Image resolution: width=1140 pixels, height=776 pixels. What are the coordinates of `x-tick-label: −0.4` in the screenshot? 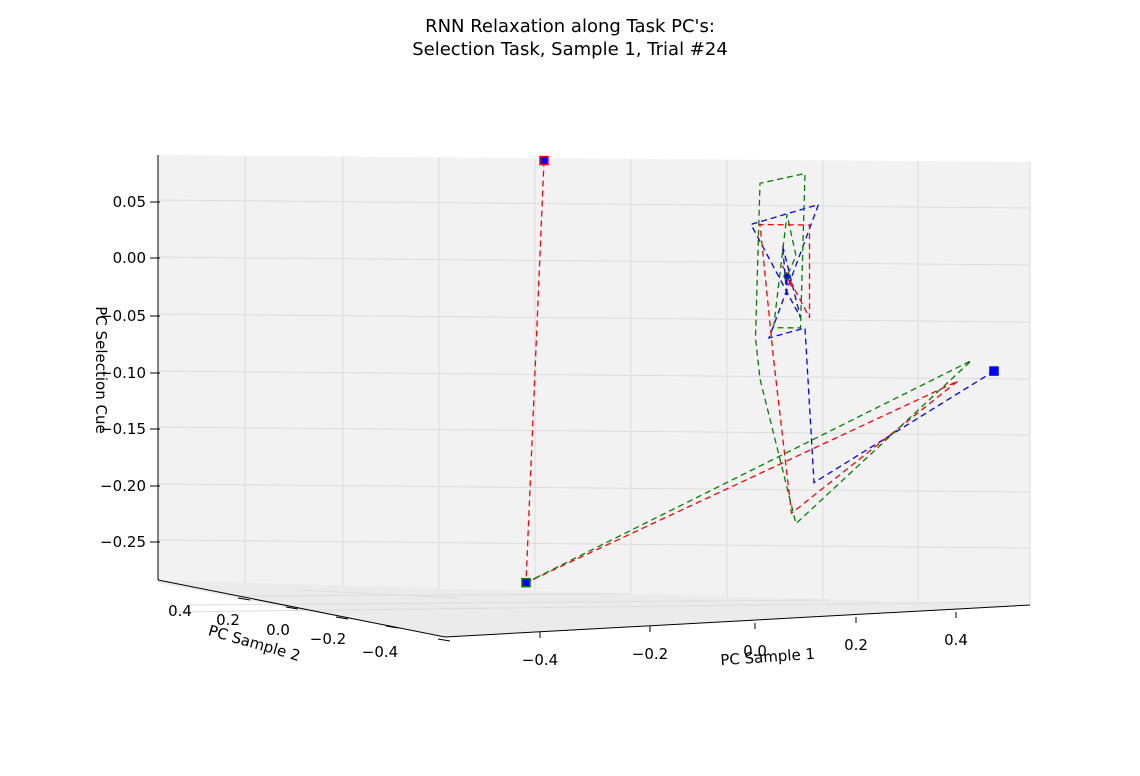 It's located at (540, 660).